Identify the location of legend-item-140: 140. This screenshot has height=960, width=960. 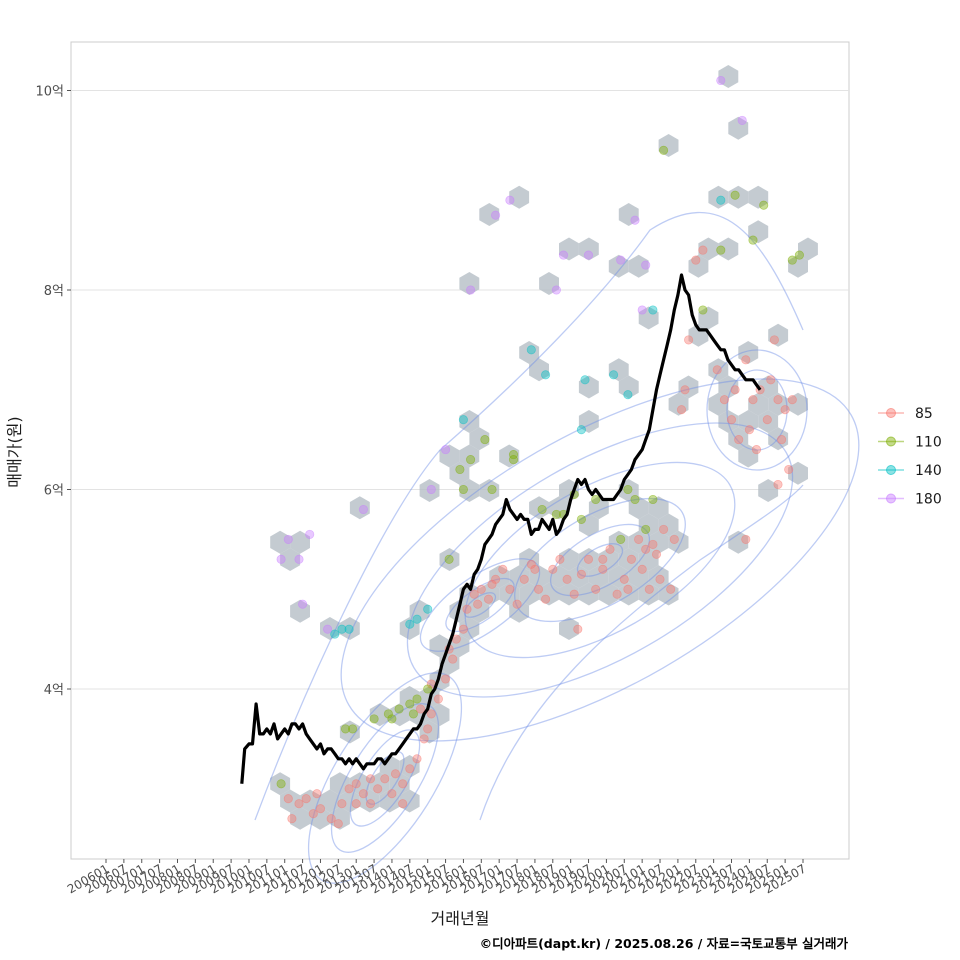
(910, 471).